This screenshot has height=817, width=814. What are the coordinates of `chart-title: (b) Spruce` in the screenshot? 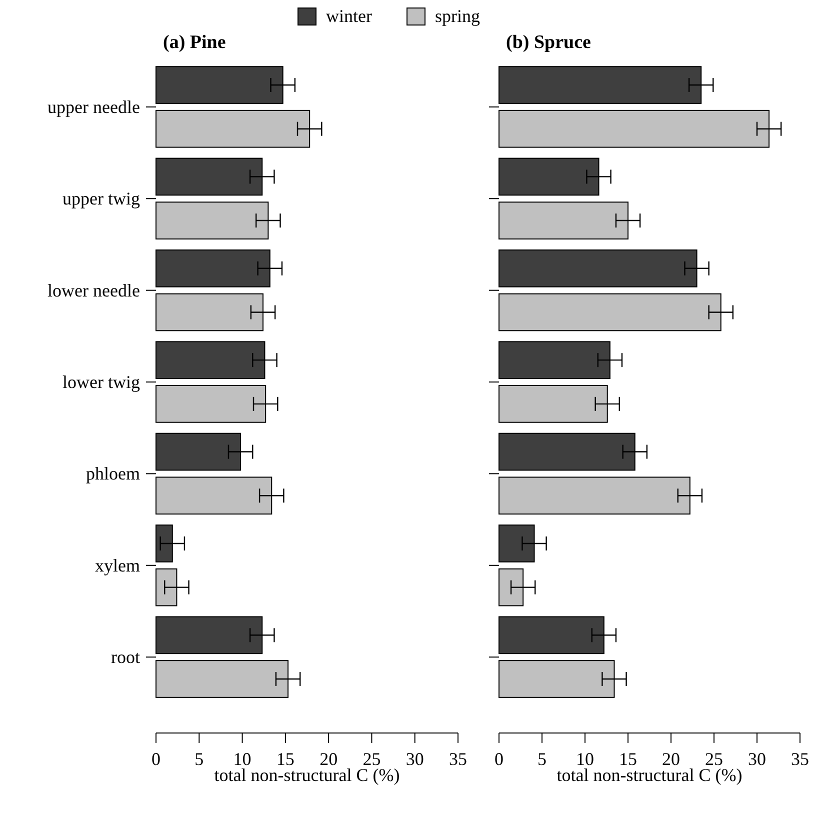 It's located at (548, 42).